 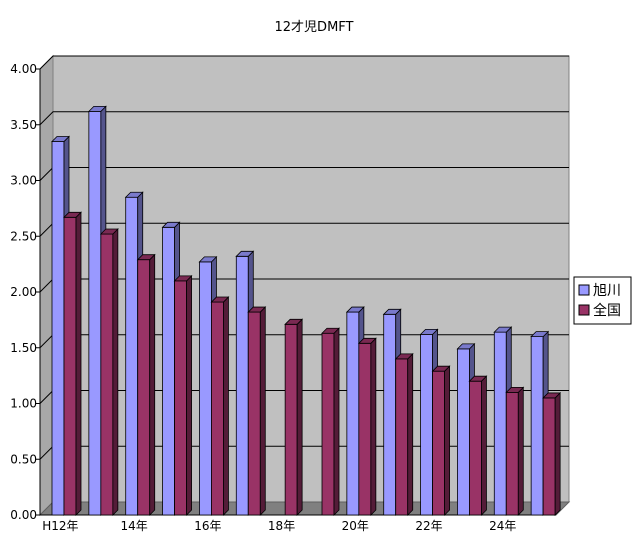 What do you see at coordinates (23, 125) in the screenshot?
I see `y-tick-label: 3.50` at bounding box center [23, 125].